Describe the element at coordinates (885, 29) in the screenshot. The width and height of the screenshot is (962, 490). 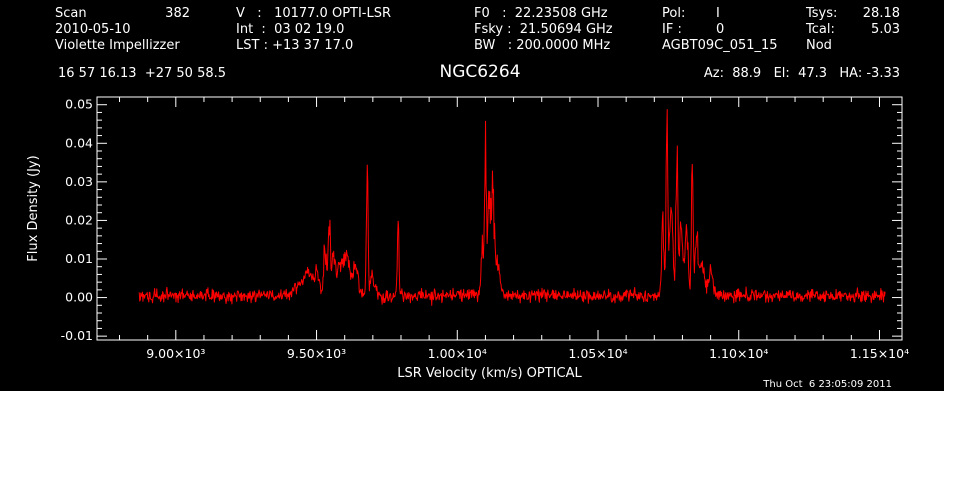
I see `tcal-value: 5.03` at that location.